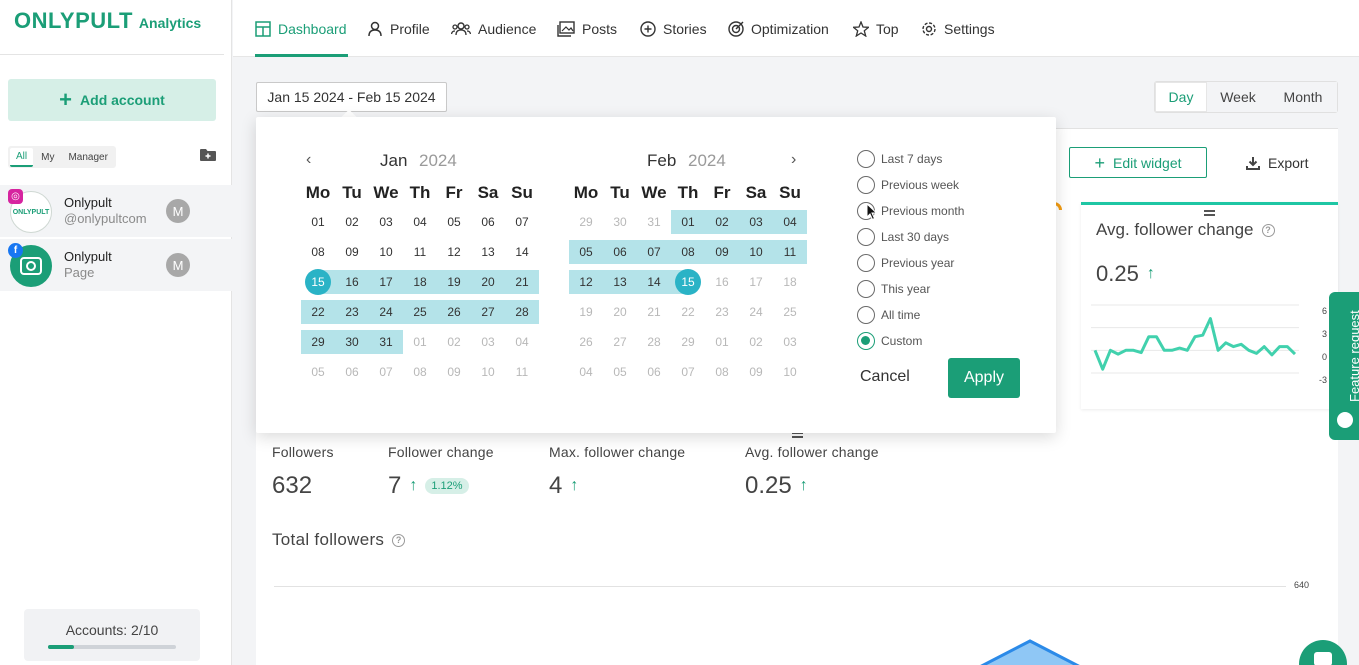 The image size is (1359, 665). What do you see at coordinates (398, 28) in the screenshot?
I see `nav-profile: Profile` at bounding box center [398, 28].